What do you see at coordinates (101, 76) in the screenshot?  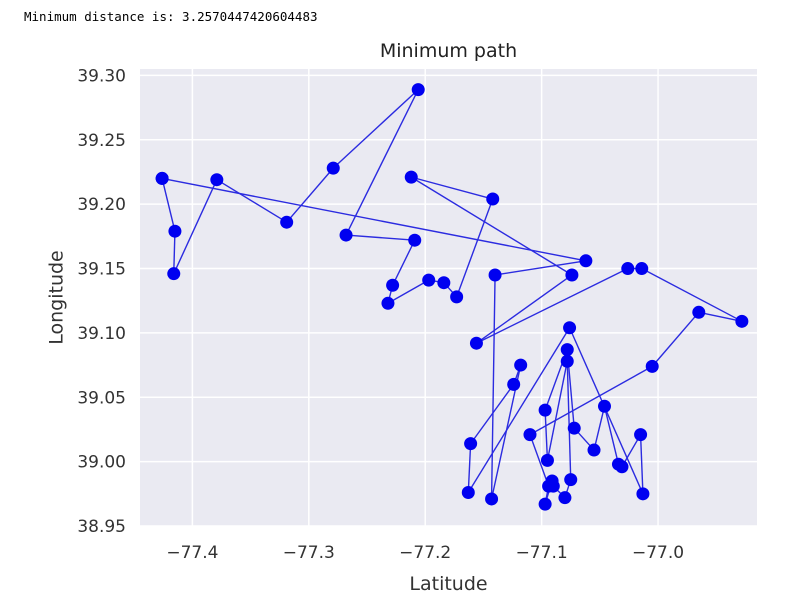 I see `y-tick-label: 39.30` at bounding box center [101, 76].